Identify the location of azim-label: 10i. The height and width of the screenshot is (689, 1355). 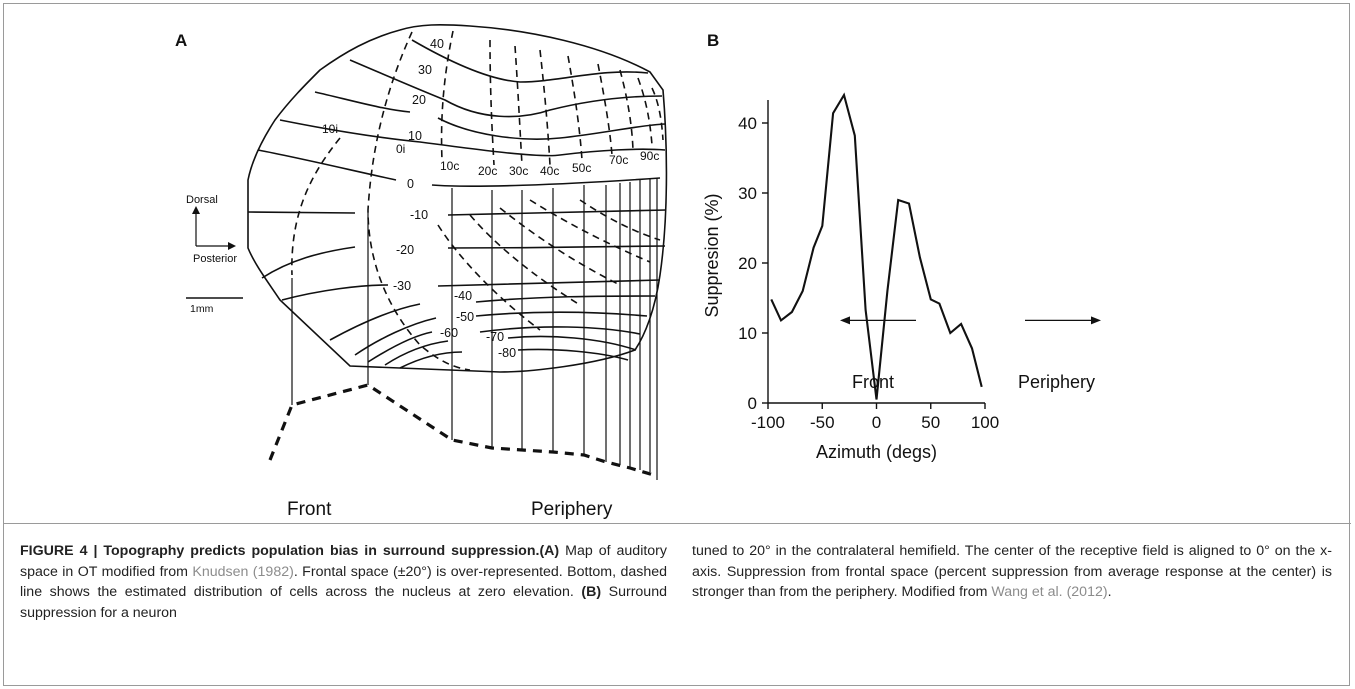
(330, 129).